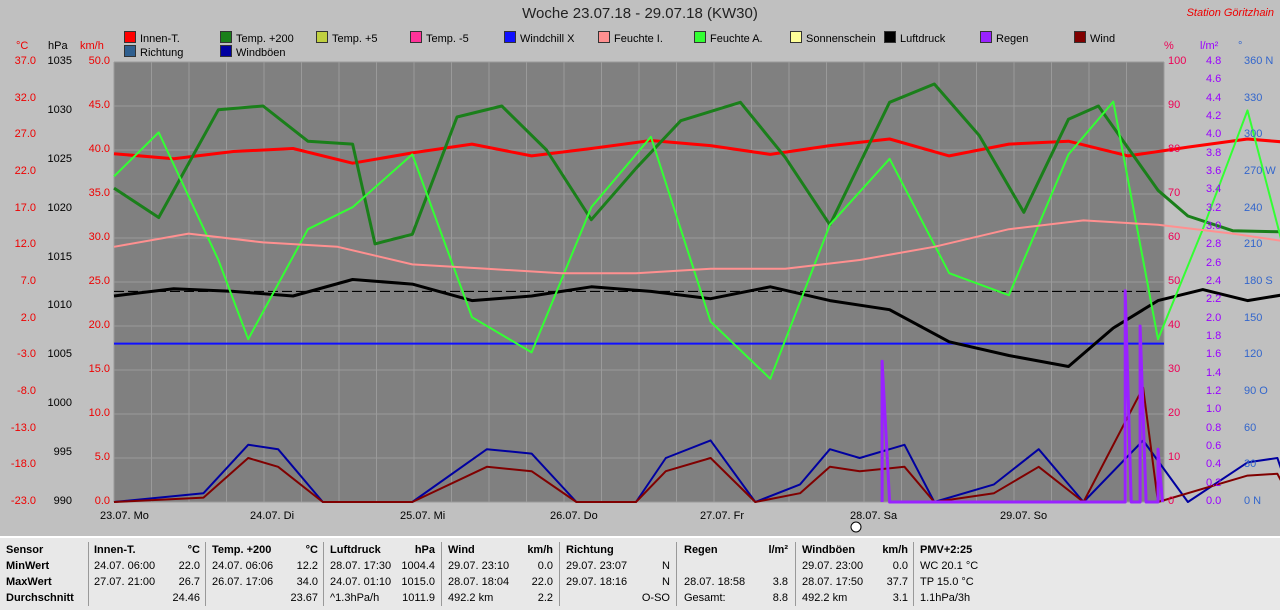 This screenshot has height=610, width=1280. Describe the element at coordinates (242, 550) in the screenshot. I see `header-temp: Temp. +200` at that location.